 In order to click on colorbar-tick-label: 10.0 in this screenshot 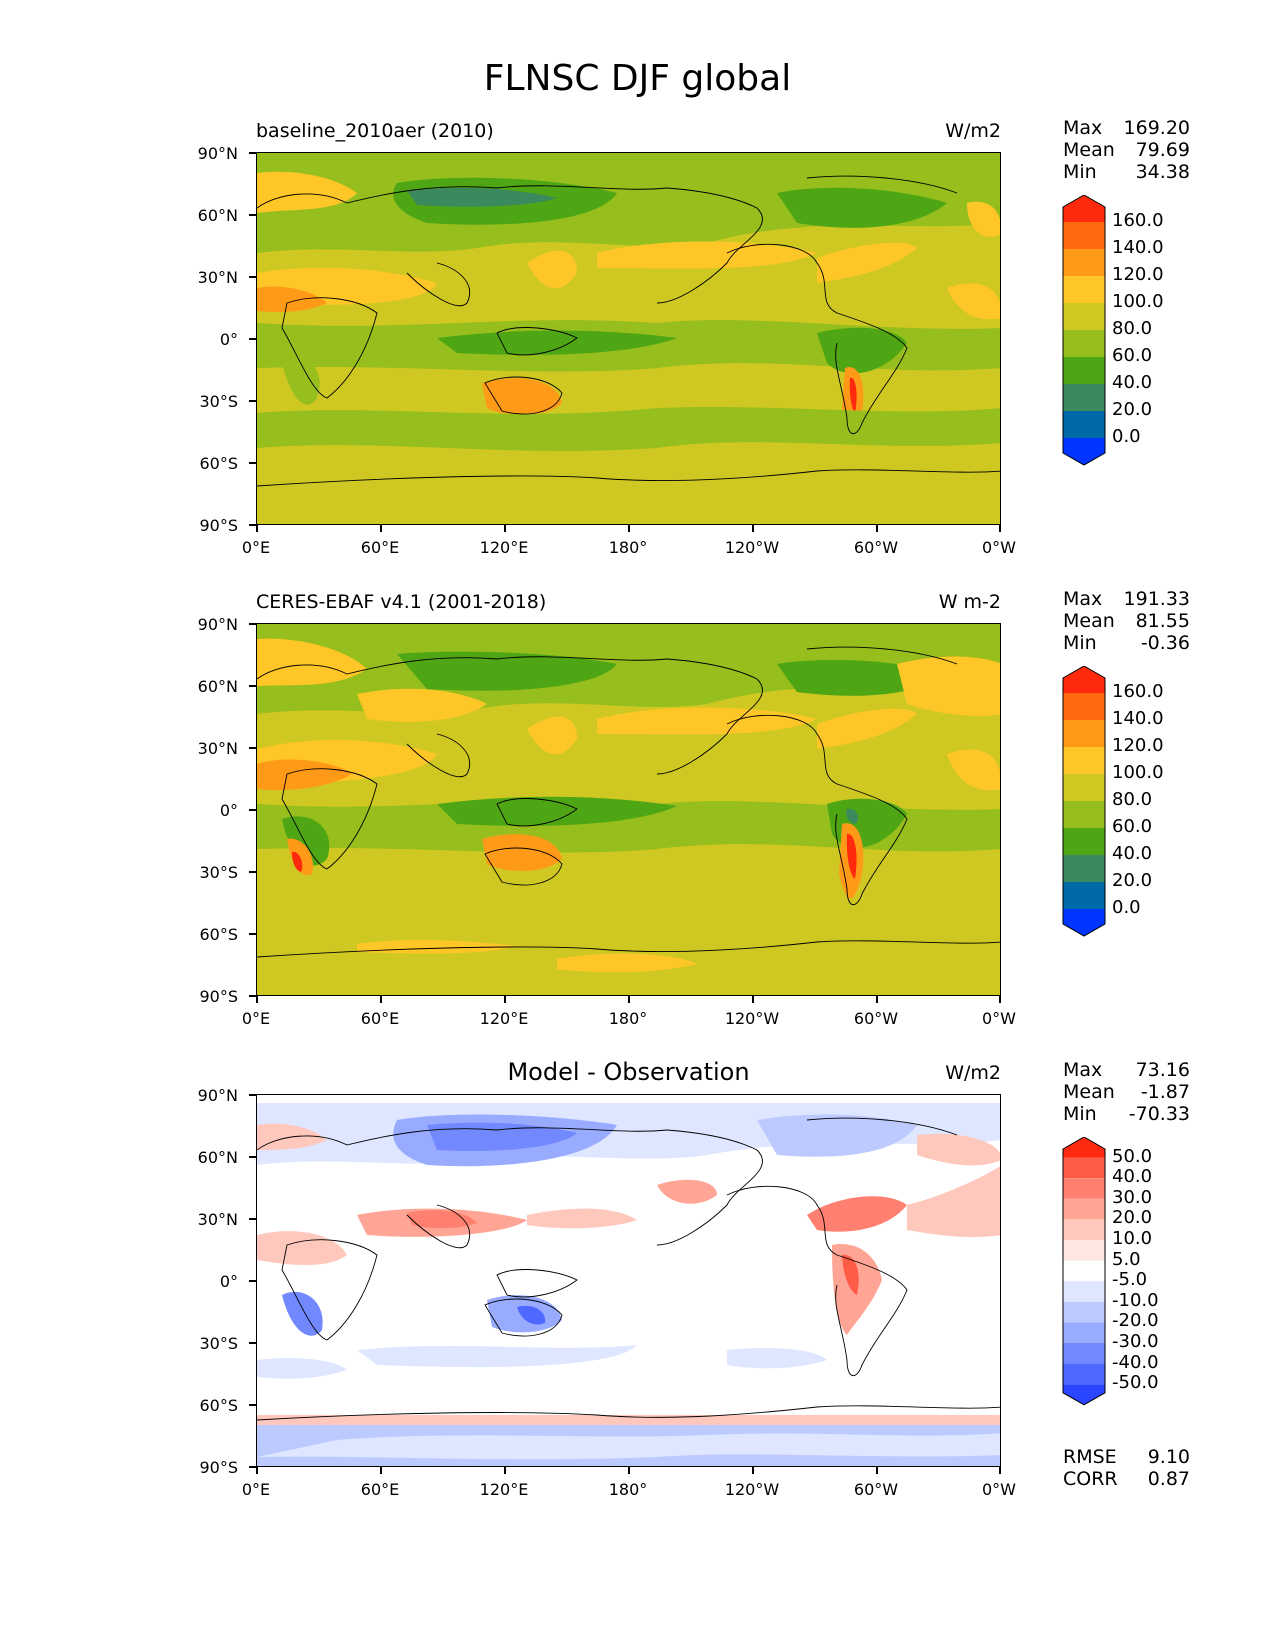, I will do `click(1132, 1238)`.